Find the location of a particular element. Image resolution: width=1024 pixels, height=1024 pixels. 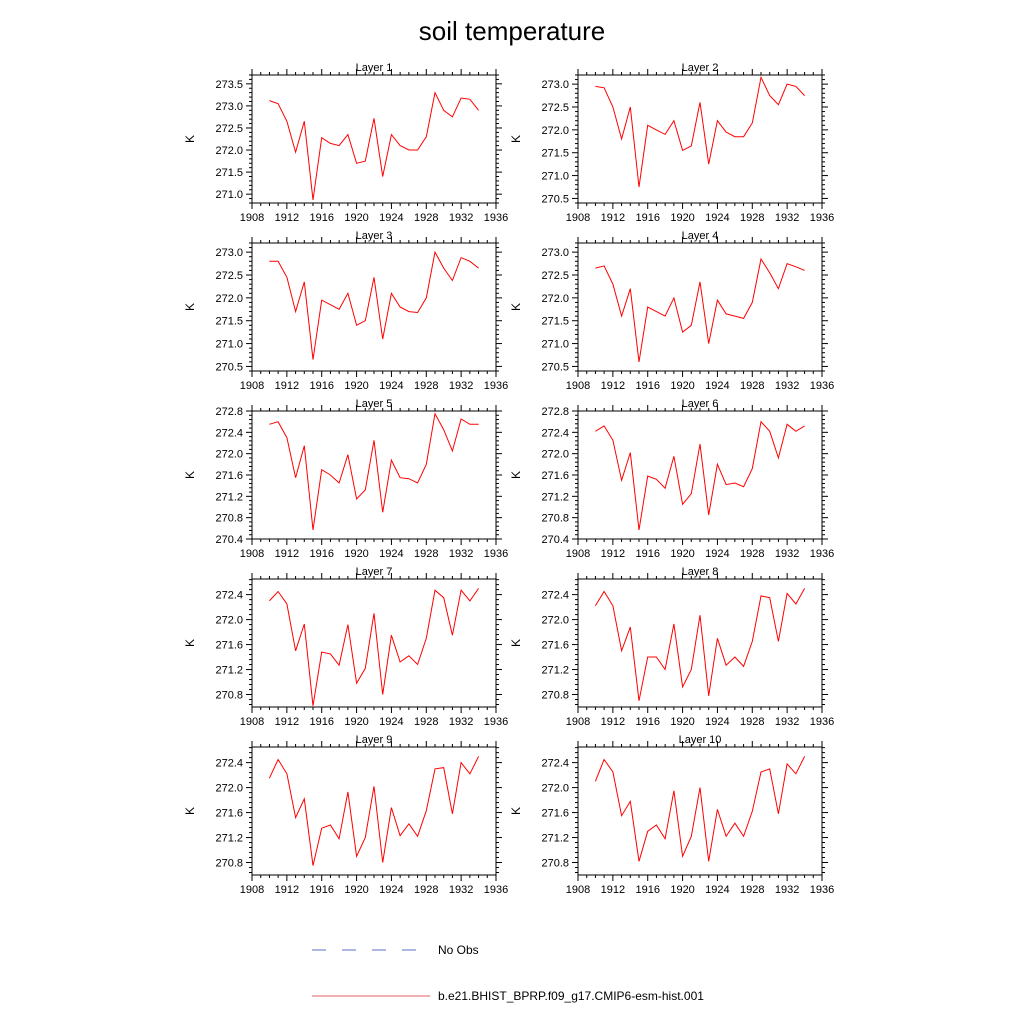

y-tick-label: 270.4 is located at coordinates (555, 540).